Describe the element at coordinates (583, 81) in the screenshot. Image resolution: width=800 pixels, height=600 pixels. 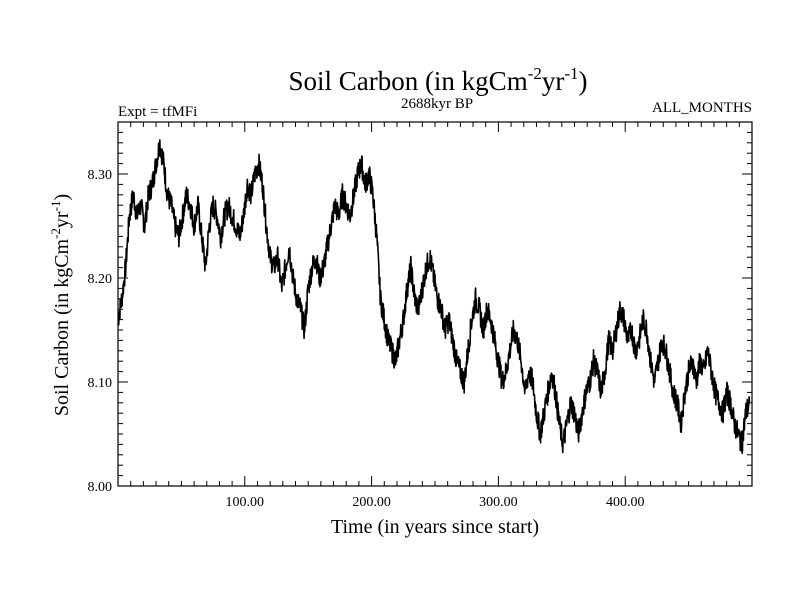
I see `chart-title-end: )` at that location.